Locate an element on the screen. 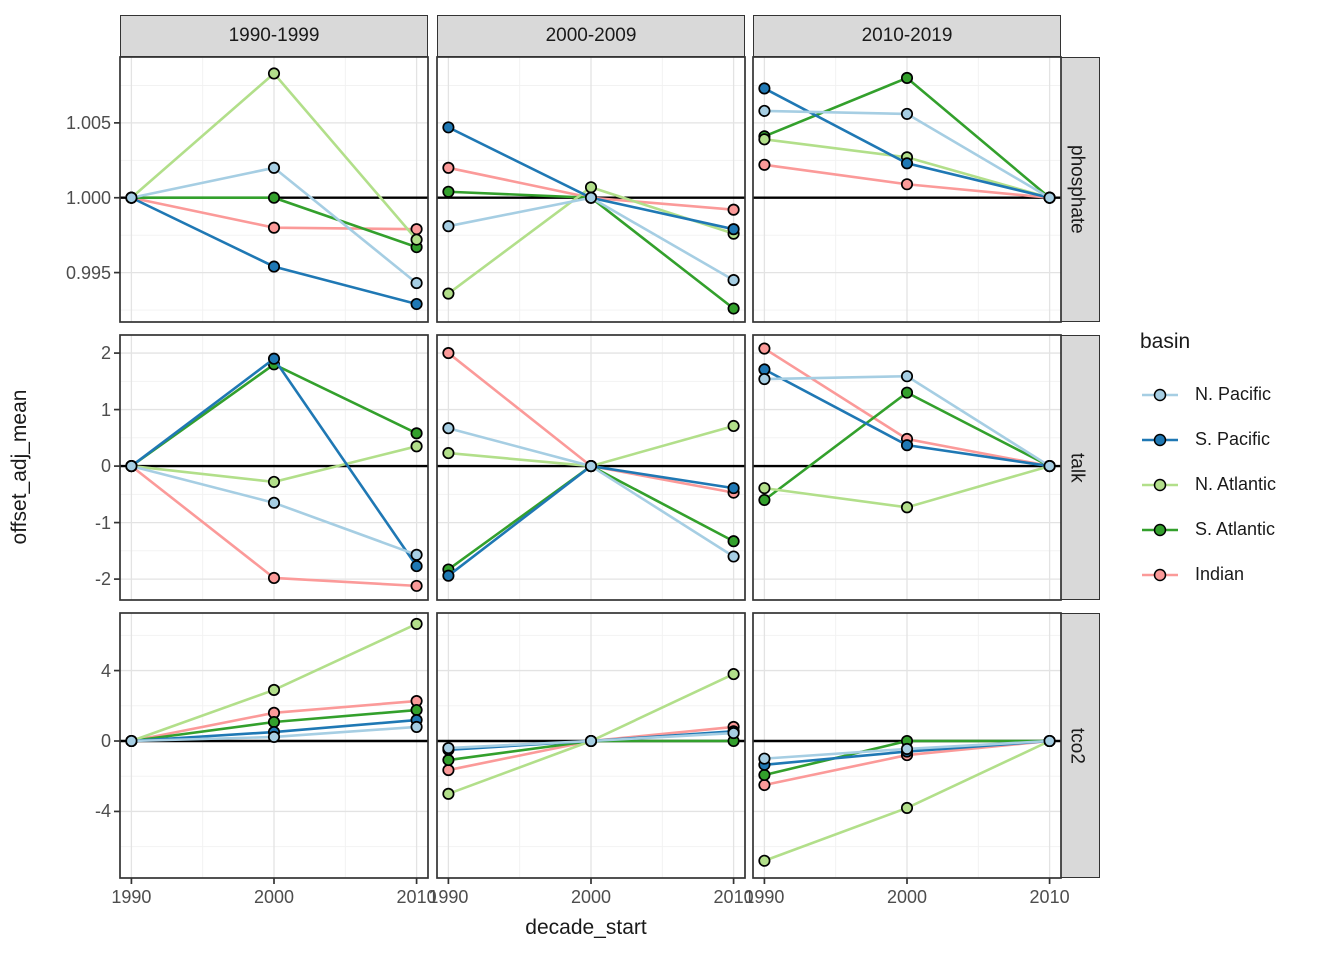 The height and width of the screenshot is (960, 1344). panel-phosphate-2000-2009 is located at coordinates (591, 189).